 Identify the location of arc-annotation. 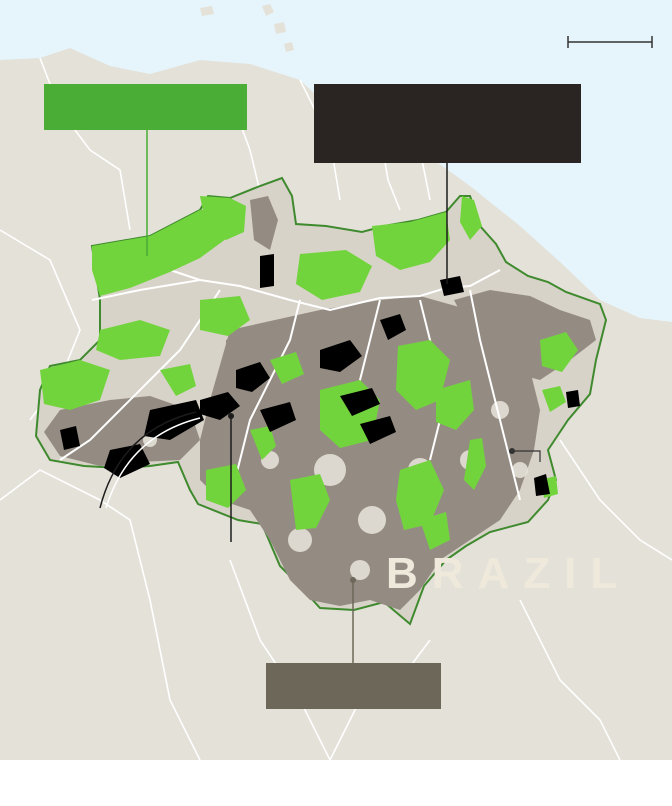
(150, 460).